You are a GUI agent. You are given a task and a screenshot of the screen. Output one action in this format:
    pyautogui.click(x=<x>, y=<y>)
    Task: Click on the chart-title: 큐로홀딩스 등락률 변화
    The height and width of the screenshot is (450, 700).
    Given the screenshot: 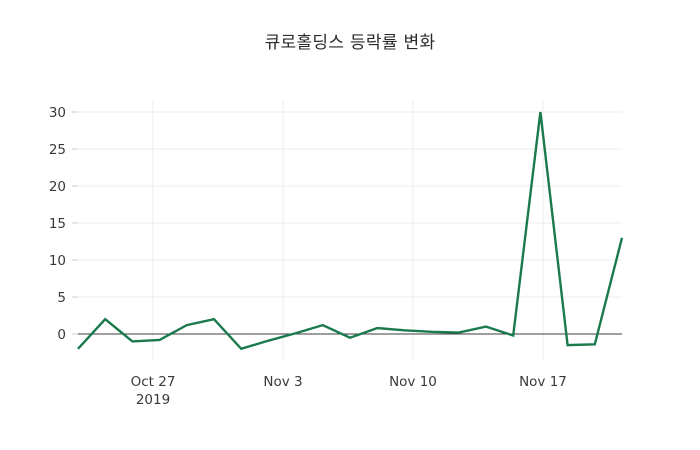 What is the action you would take?
    pyautogui.click(x=350, y=43)
    